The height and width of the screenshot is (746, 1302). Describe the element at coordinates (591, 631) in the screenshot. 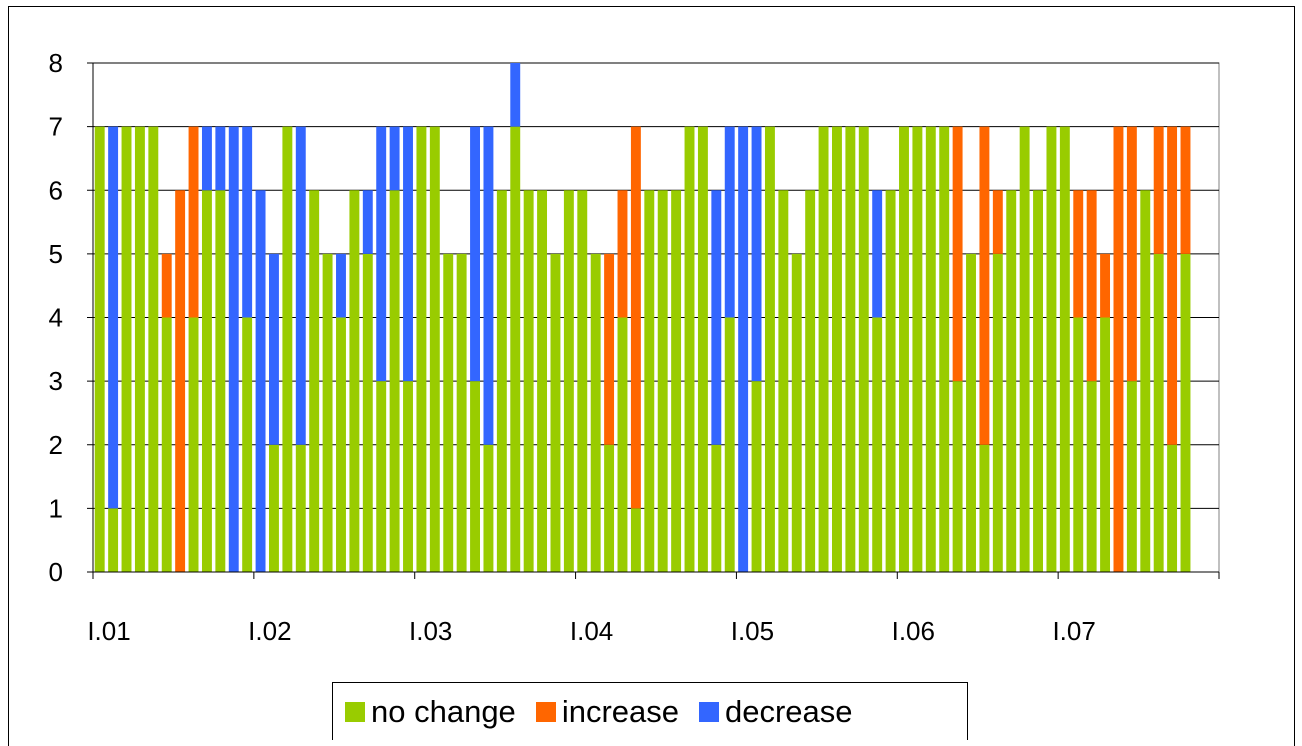

I see `x-tick-label: I.04` at that location.